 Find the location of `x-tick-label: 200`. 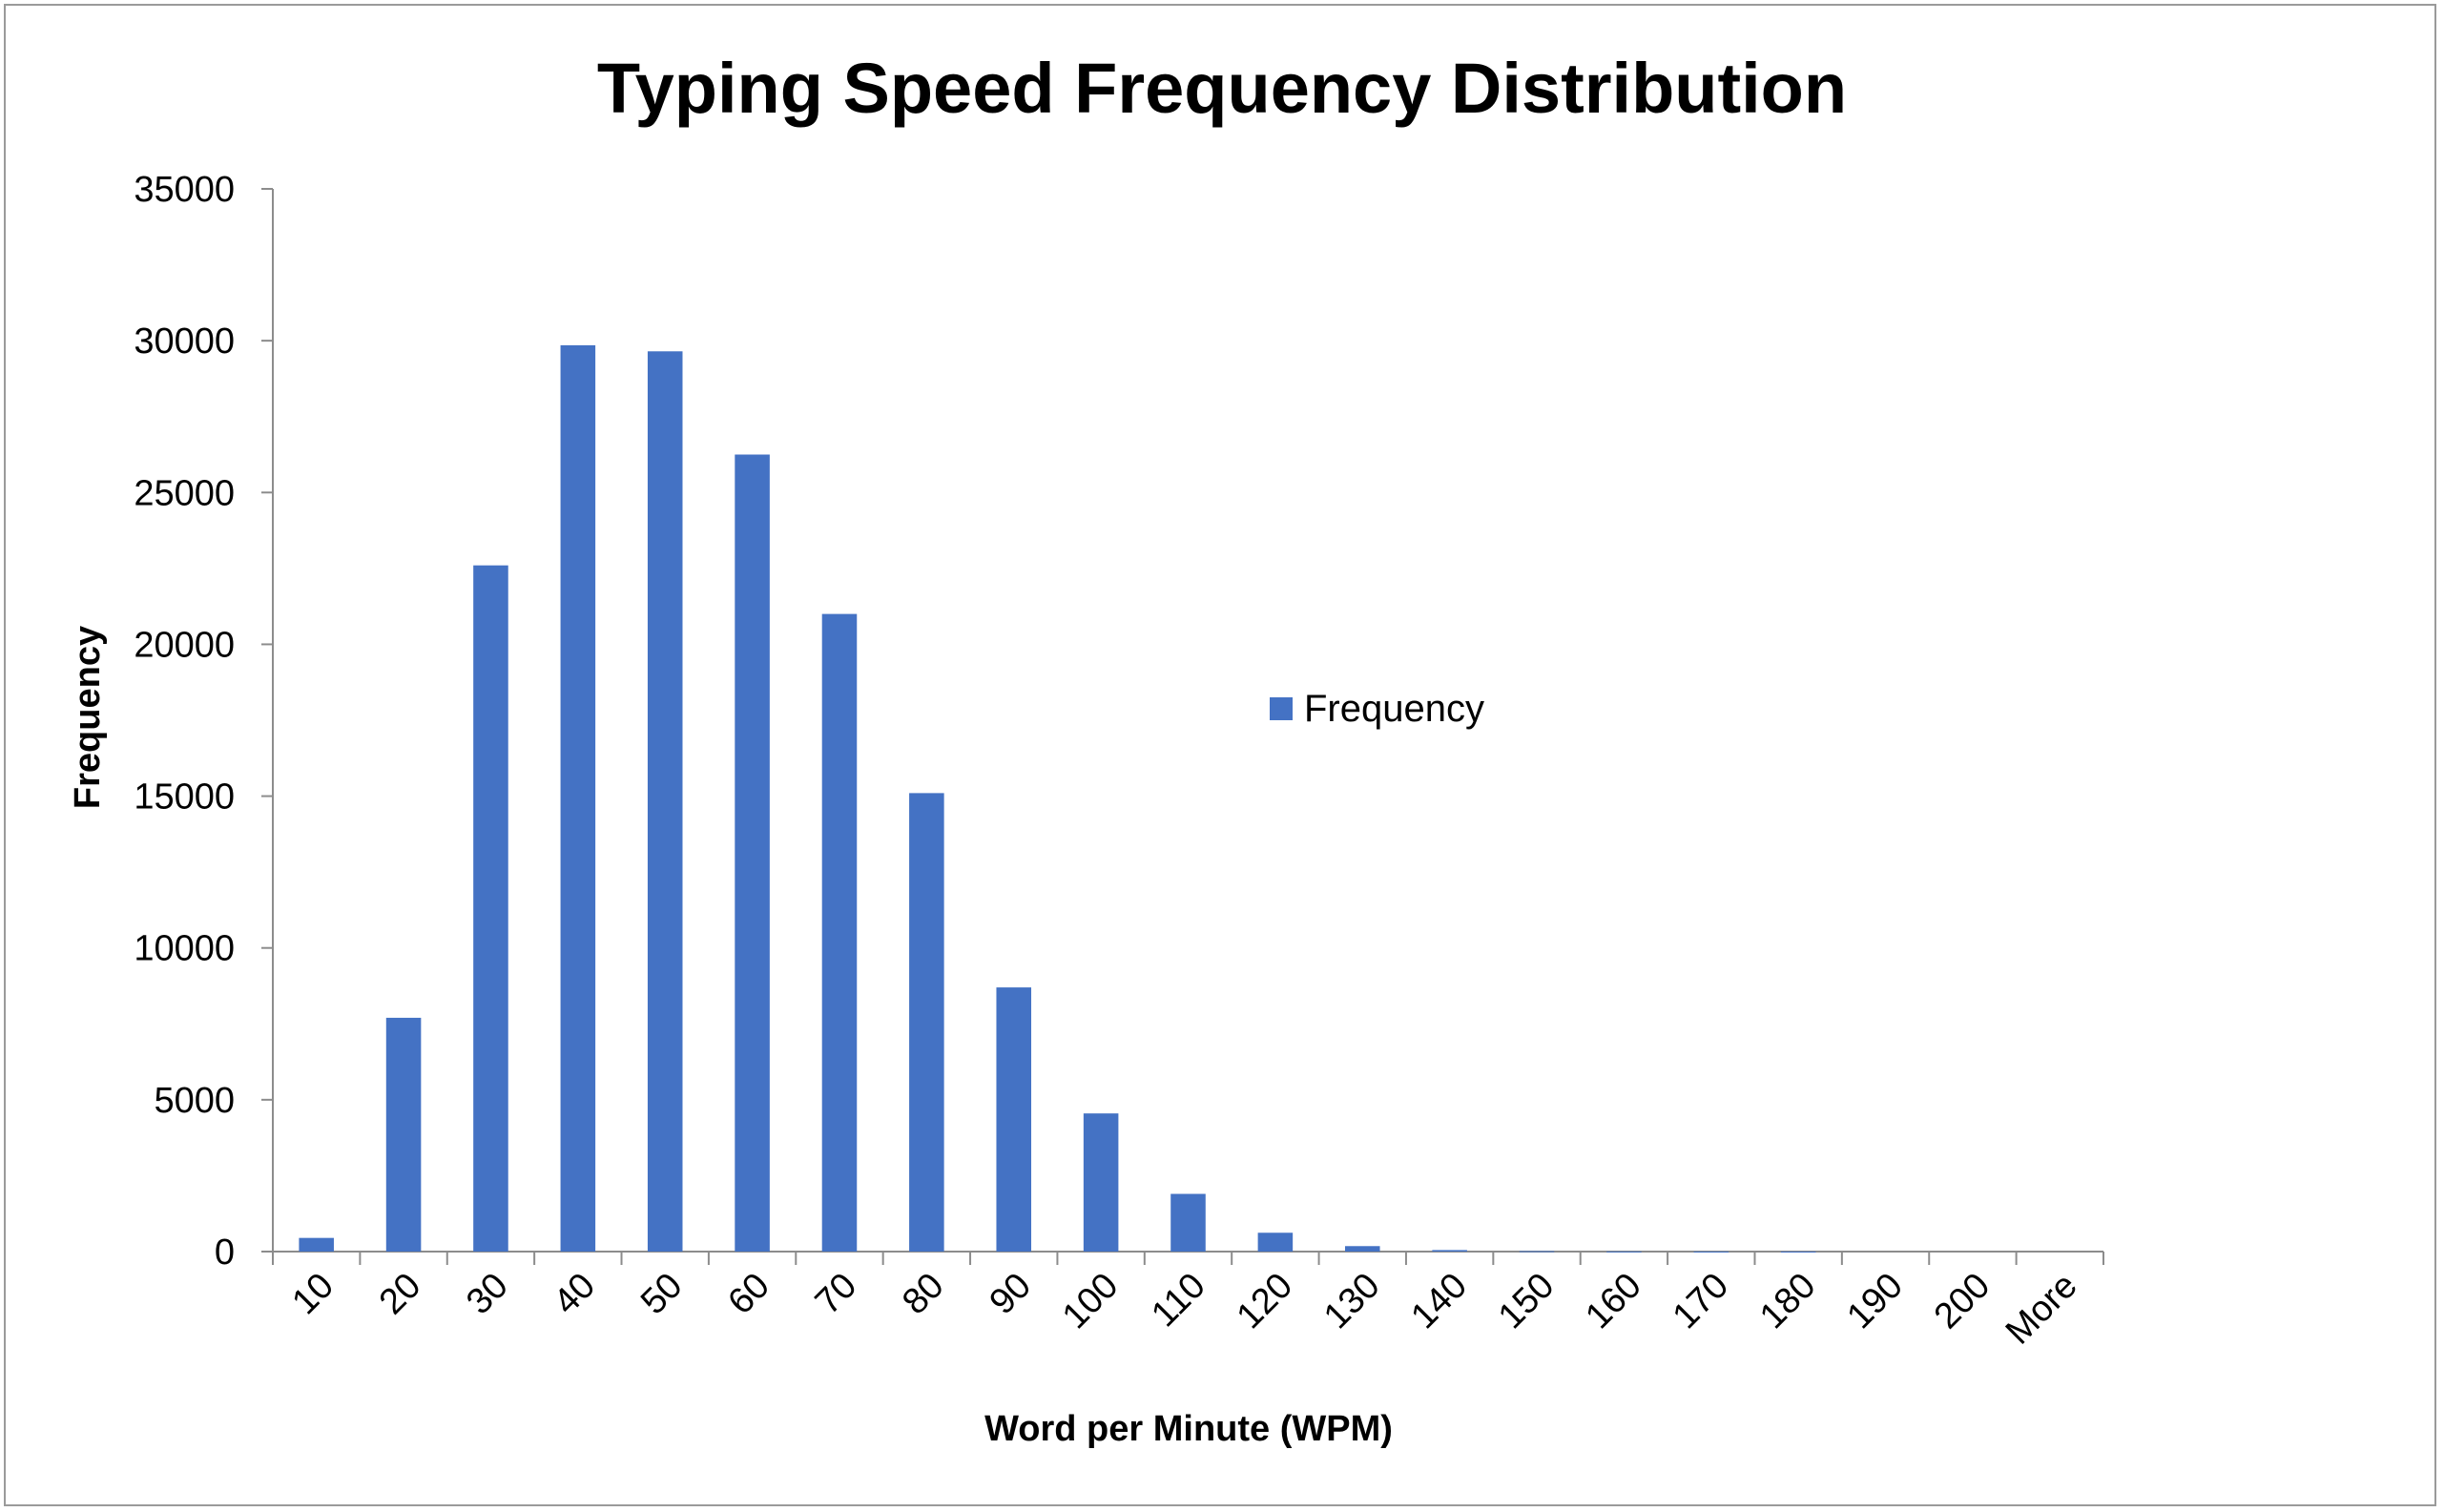

x-tick-label: 200 is located at coordinates (1963, 1301).